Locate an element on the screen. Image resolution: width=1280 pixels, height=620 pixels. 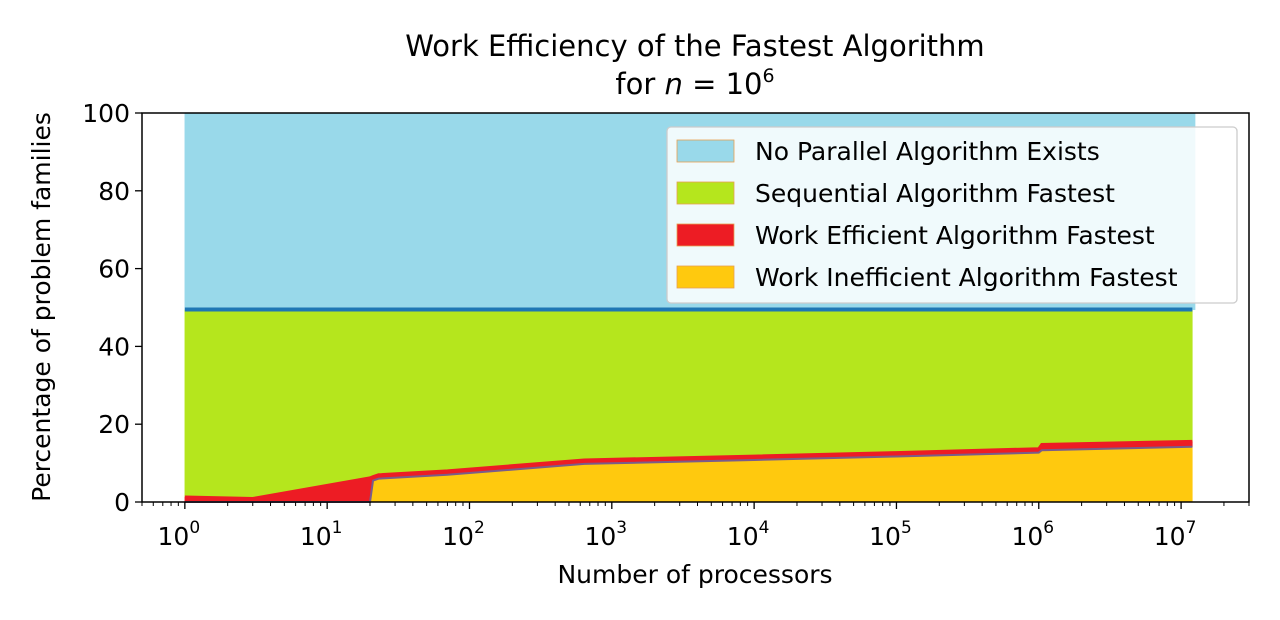
x-tick-label: 10³ is located at coordinates (605, 534).